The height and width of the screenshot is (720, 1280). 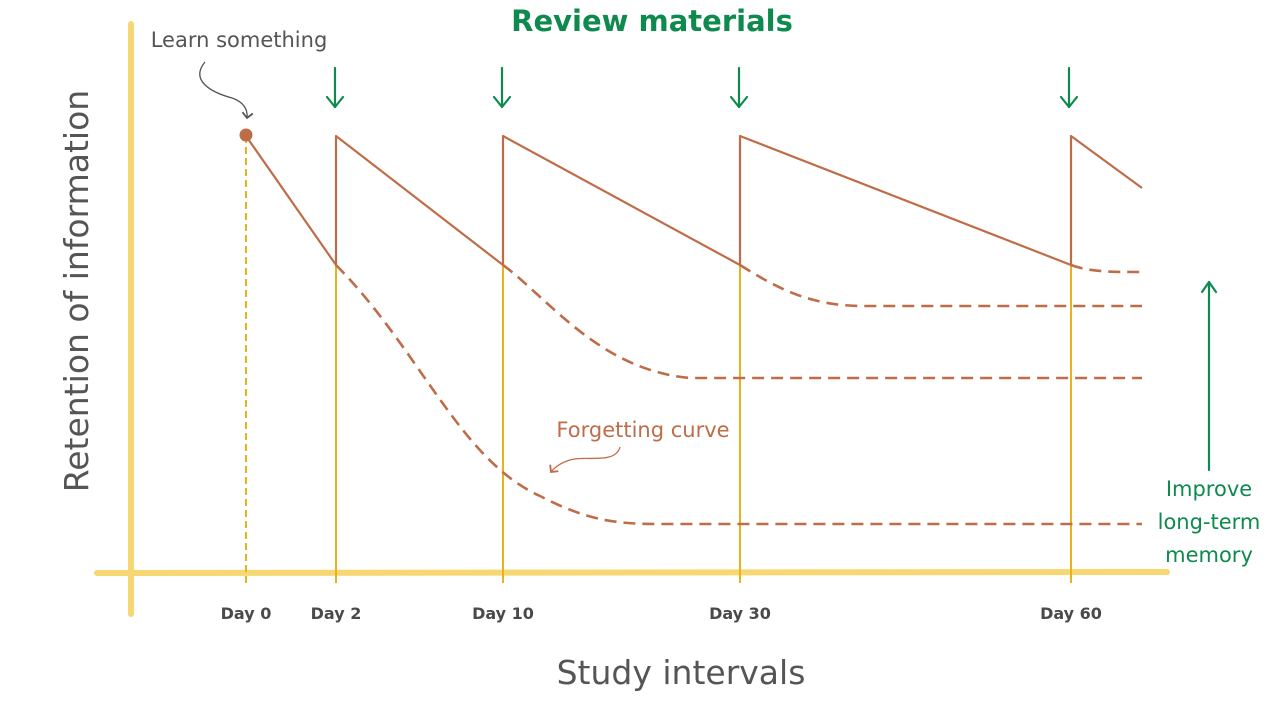 I want to click on day-tick-label: Day 0, so click(x=246, y=613).